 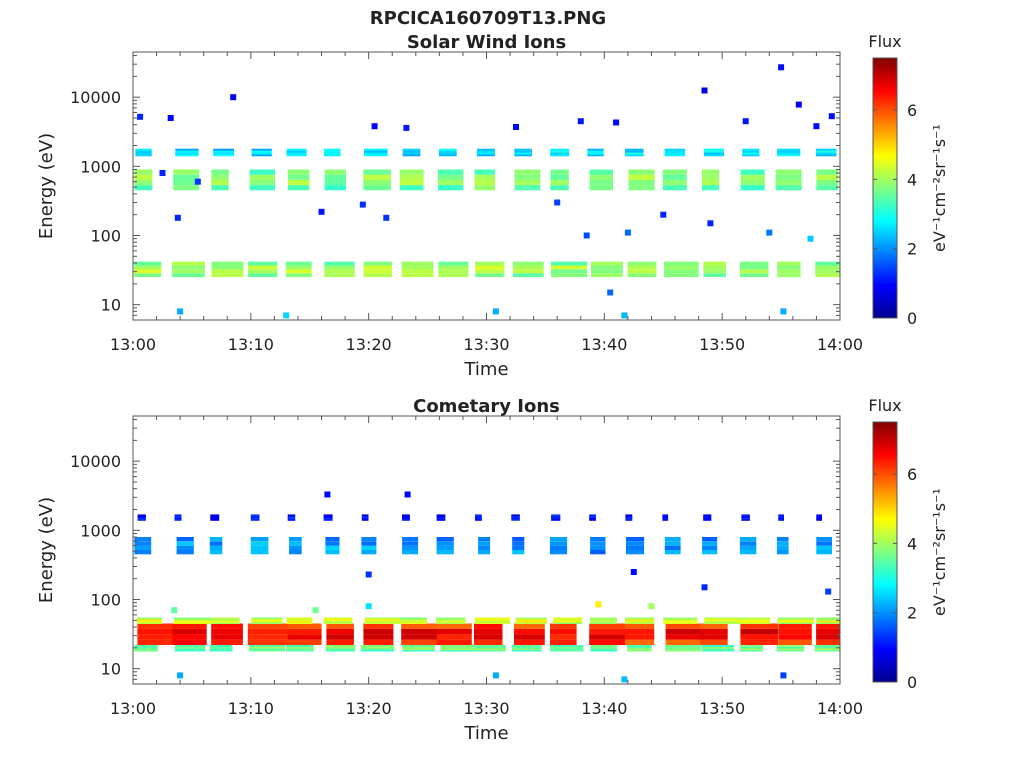 What do you see at coordinates (111, 305) in the screenshot?
I see `y-tick-label: 10` at bounding box center [111, 305].